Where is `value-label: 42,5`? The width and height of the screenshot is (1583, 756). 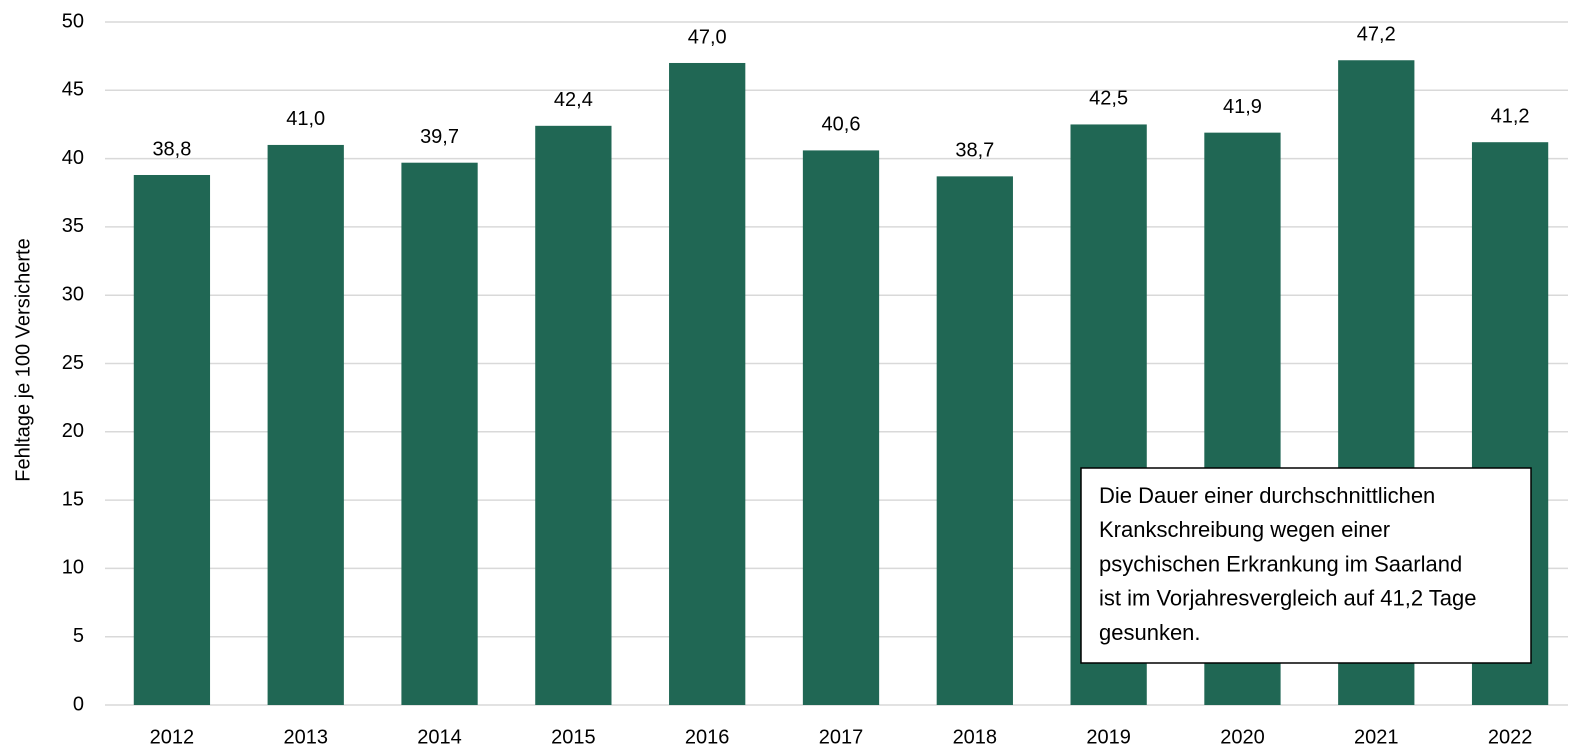 value-label: 42,5 is located at coordinates (1108, 99).